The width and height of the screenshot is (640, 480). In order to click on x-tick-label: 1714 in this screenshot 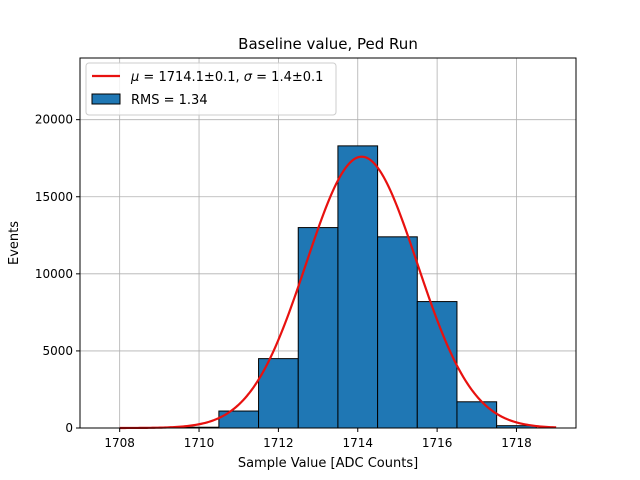, I will do `click(357, 443)`.